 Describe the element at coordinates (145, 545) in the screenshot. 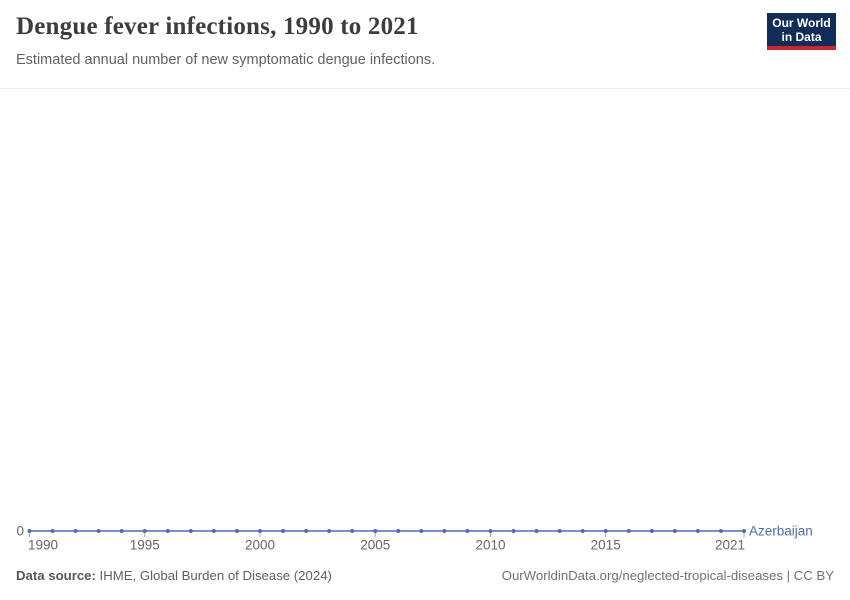

I see `x-tick-label: 1995` at that location.